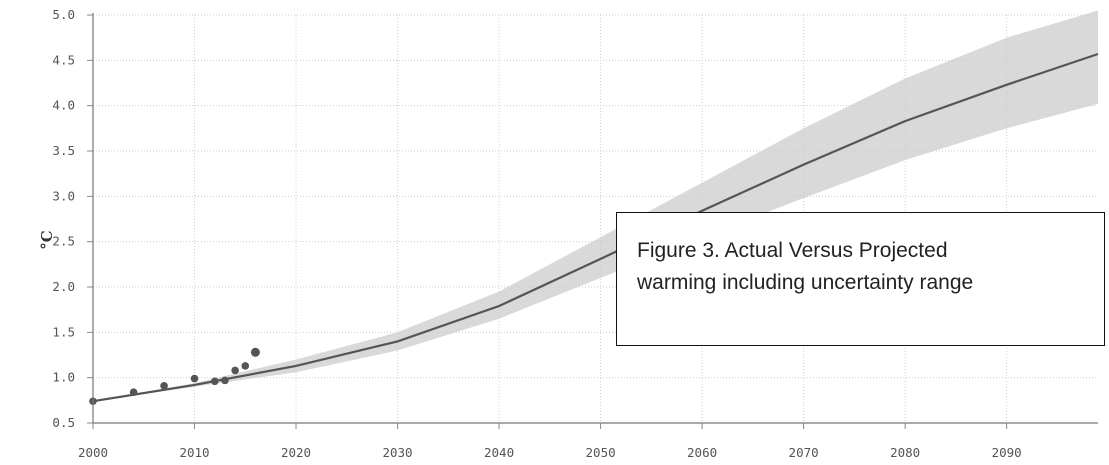 The width and height of the screenshot is (1109, 465). I want to click on x-tick-label: 2070, so click(804, 452).